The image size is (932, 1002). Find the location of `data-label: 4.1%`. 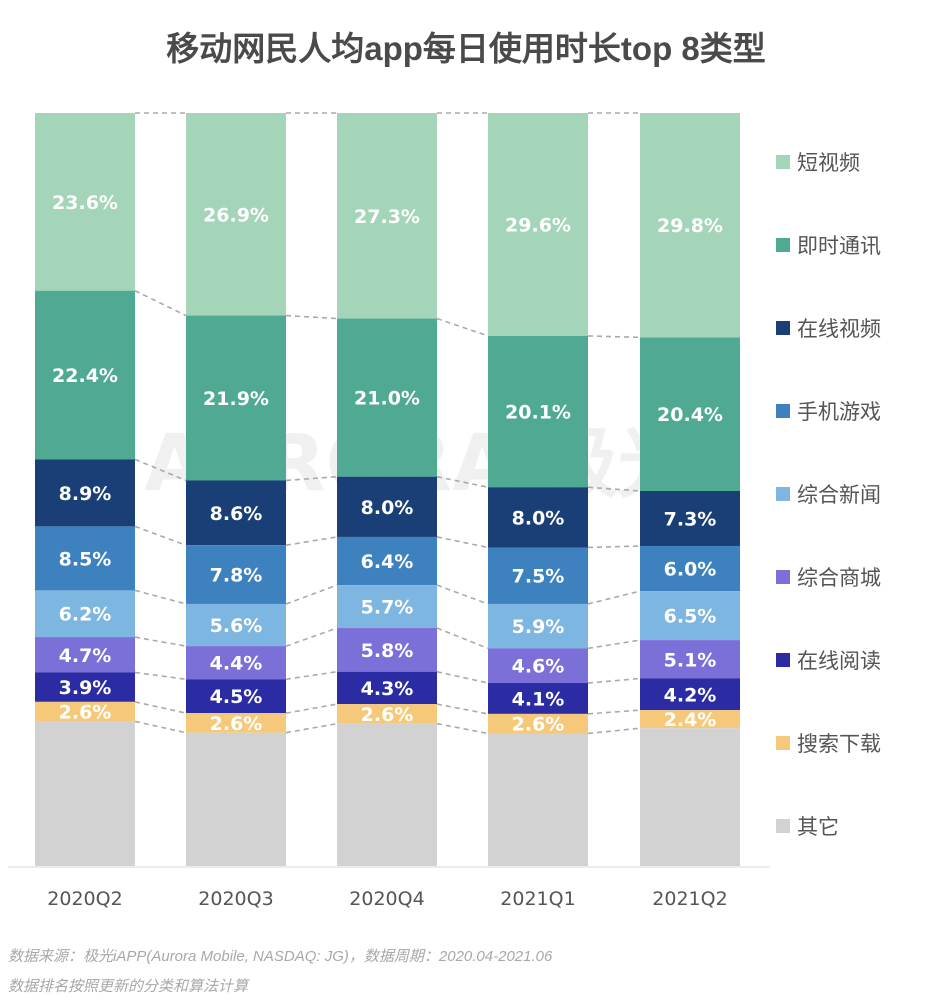

data-label: 4.1% is located at coordinates (538, 699).